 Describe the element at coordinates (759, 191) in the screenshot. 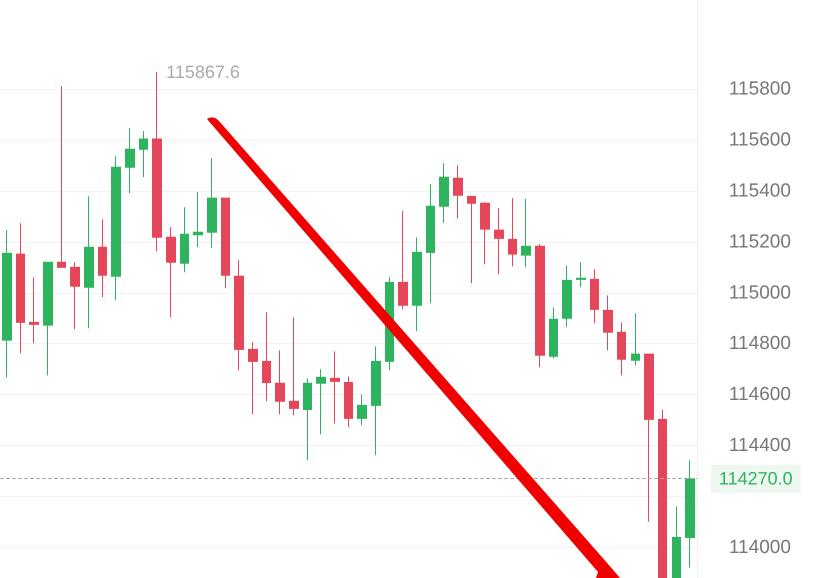

I see `y-tick-label: 115400` at that location.